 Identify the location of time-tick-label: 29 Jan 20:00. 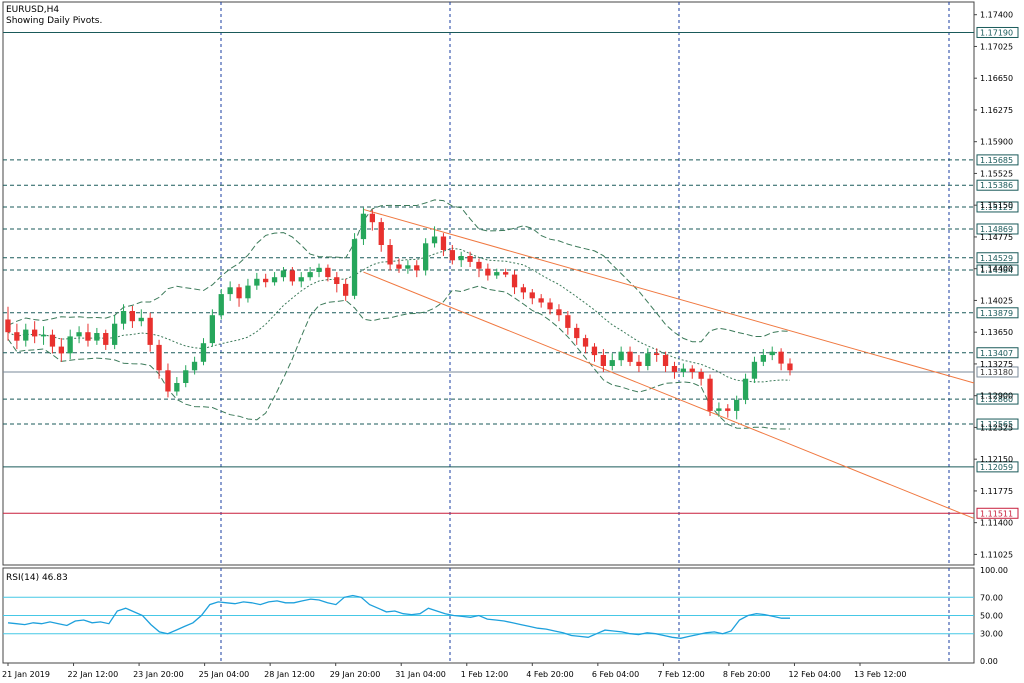
(355, 674).